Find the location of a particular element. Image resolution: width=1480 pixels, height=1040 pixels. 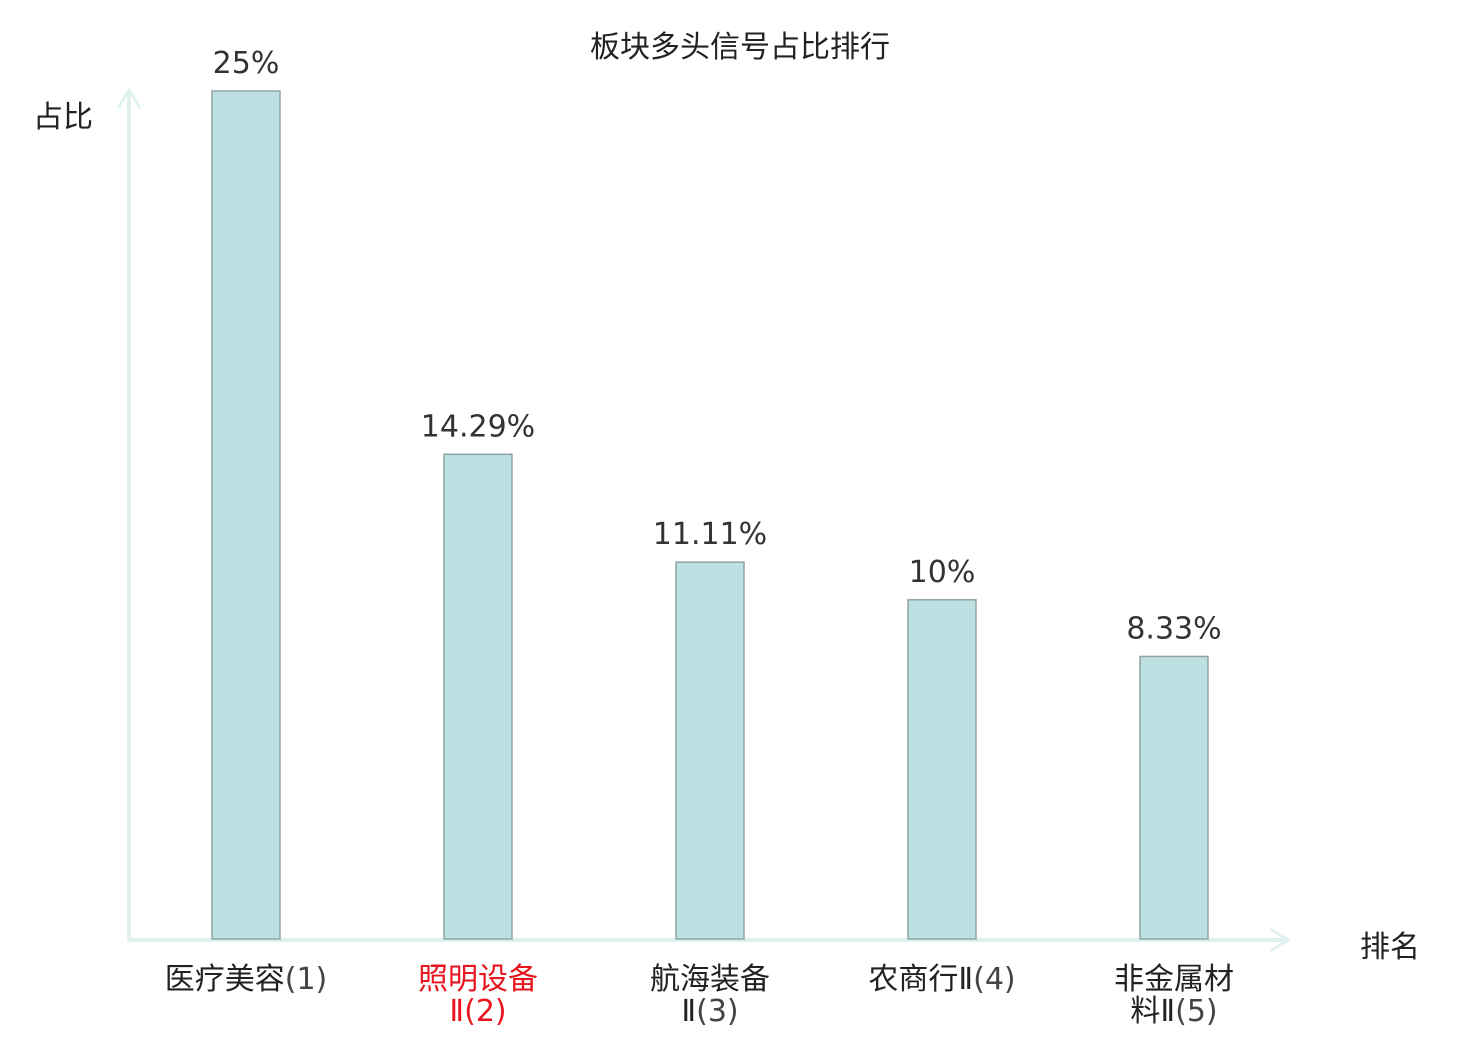

tick-label: 航海装备 Ⅱ(3) is located at coordinates (710, 996).